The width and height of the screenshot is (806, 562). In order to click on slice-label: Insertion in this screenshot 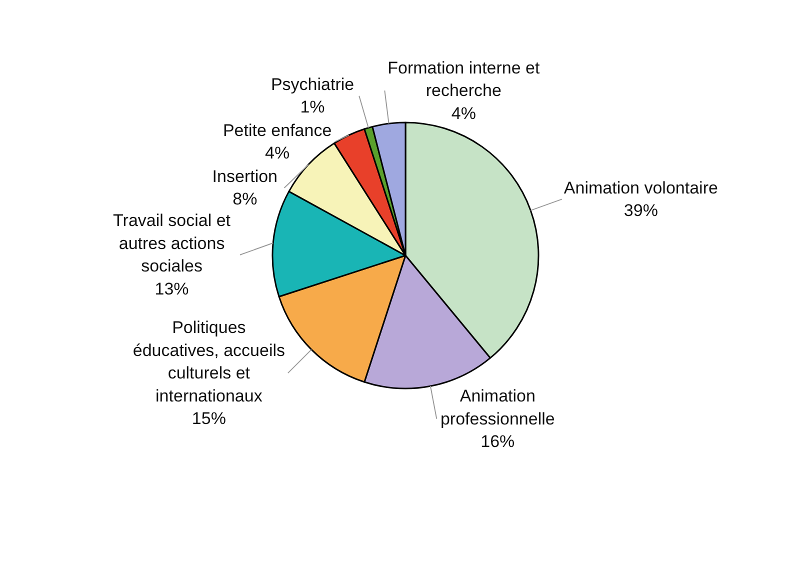, I will do `click(245, 176)`.